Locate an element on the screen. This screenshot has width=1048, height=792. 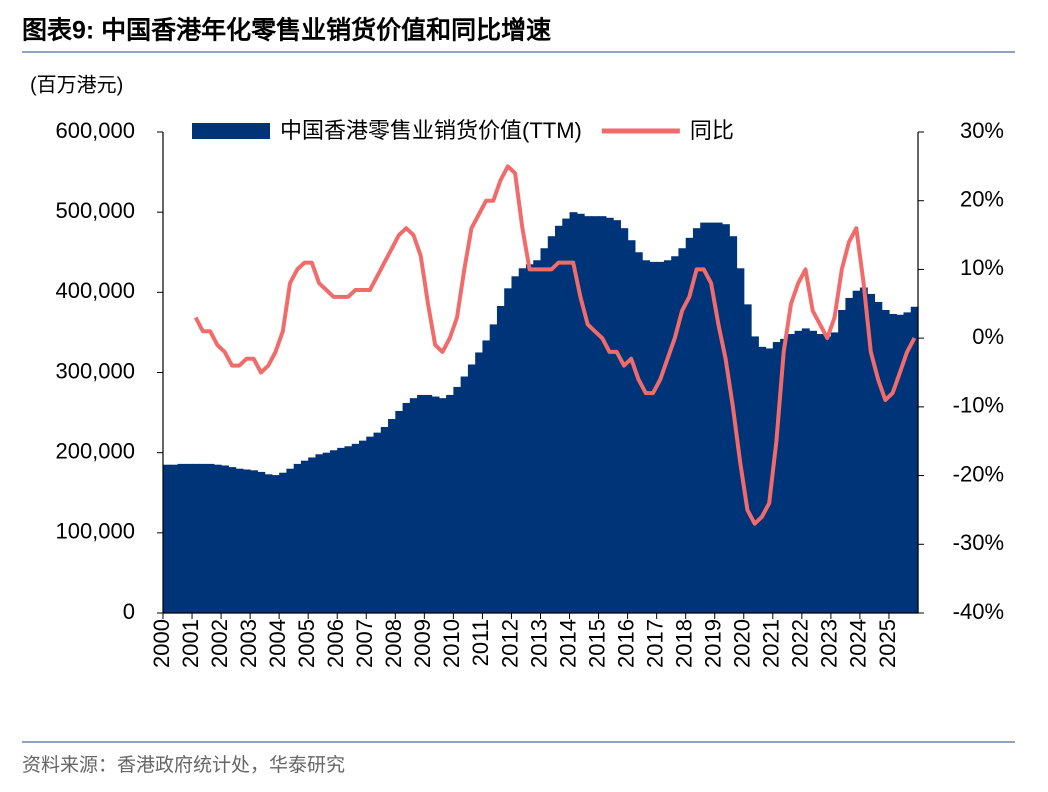
y2-tick-label: 10% is located at coordinates (982, 267).